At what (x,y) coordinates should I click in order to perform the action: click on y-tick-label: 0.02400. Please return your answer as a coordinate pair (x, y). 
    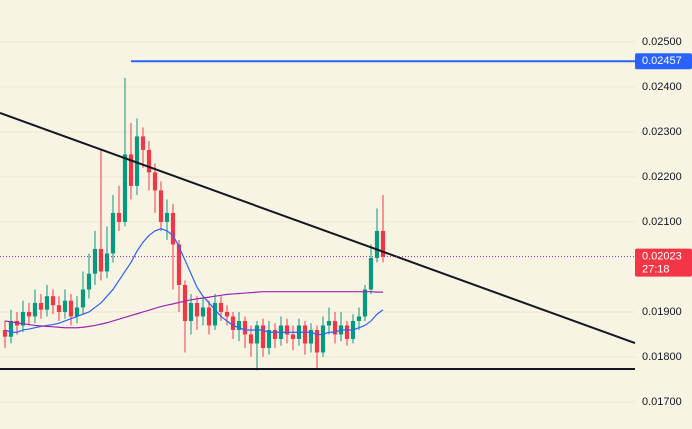
    Looking at the image, I should click on (662, 87).